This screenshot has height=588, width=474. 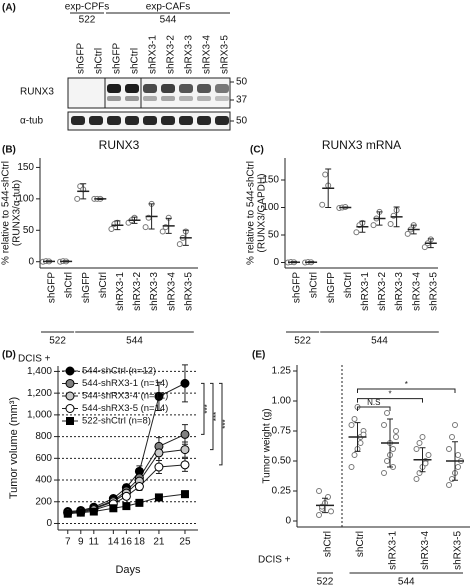 What do you see at coordinates (212, 416) in the screenshot?
I see `sig-bracket` at bounding box center [212, 416].